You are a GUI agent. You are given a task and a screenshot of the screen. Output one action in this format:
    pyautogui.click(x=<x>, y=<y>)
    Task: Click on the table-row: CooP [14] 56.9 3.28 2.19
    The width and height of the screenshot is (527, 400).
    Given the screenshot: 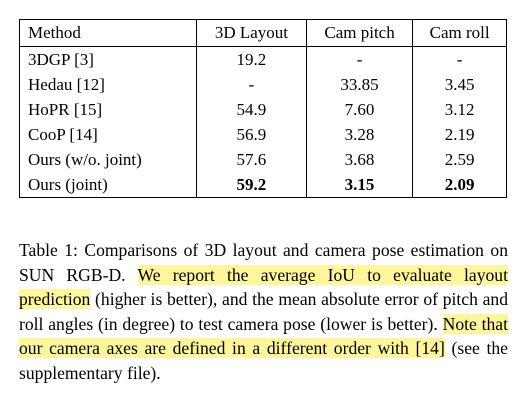 What is the action you would take?
    pyautogui.click(x=263, y=134)
    